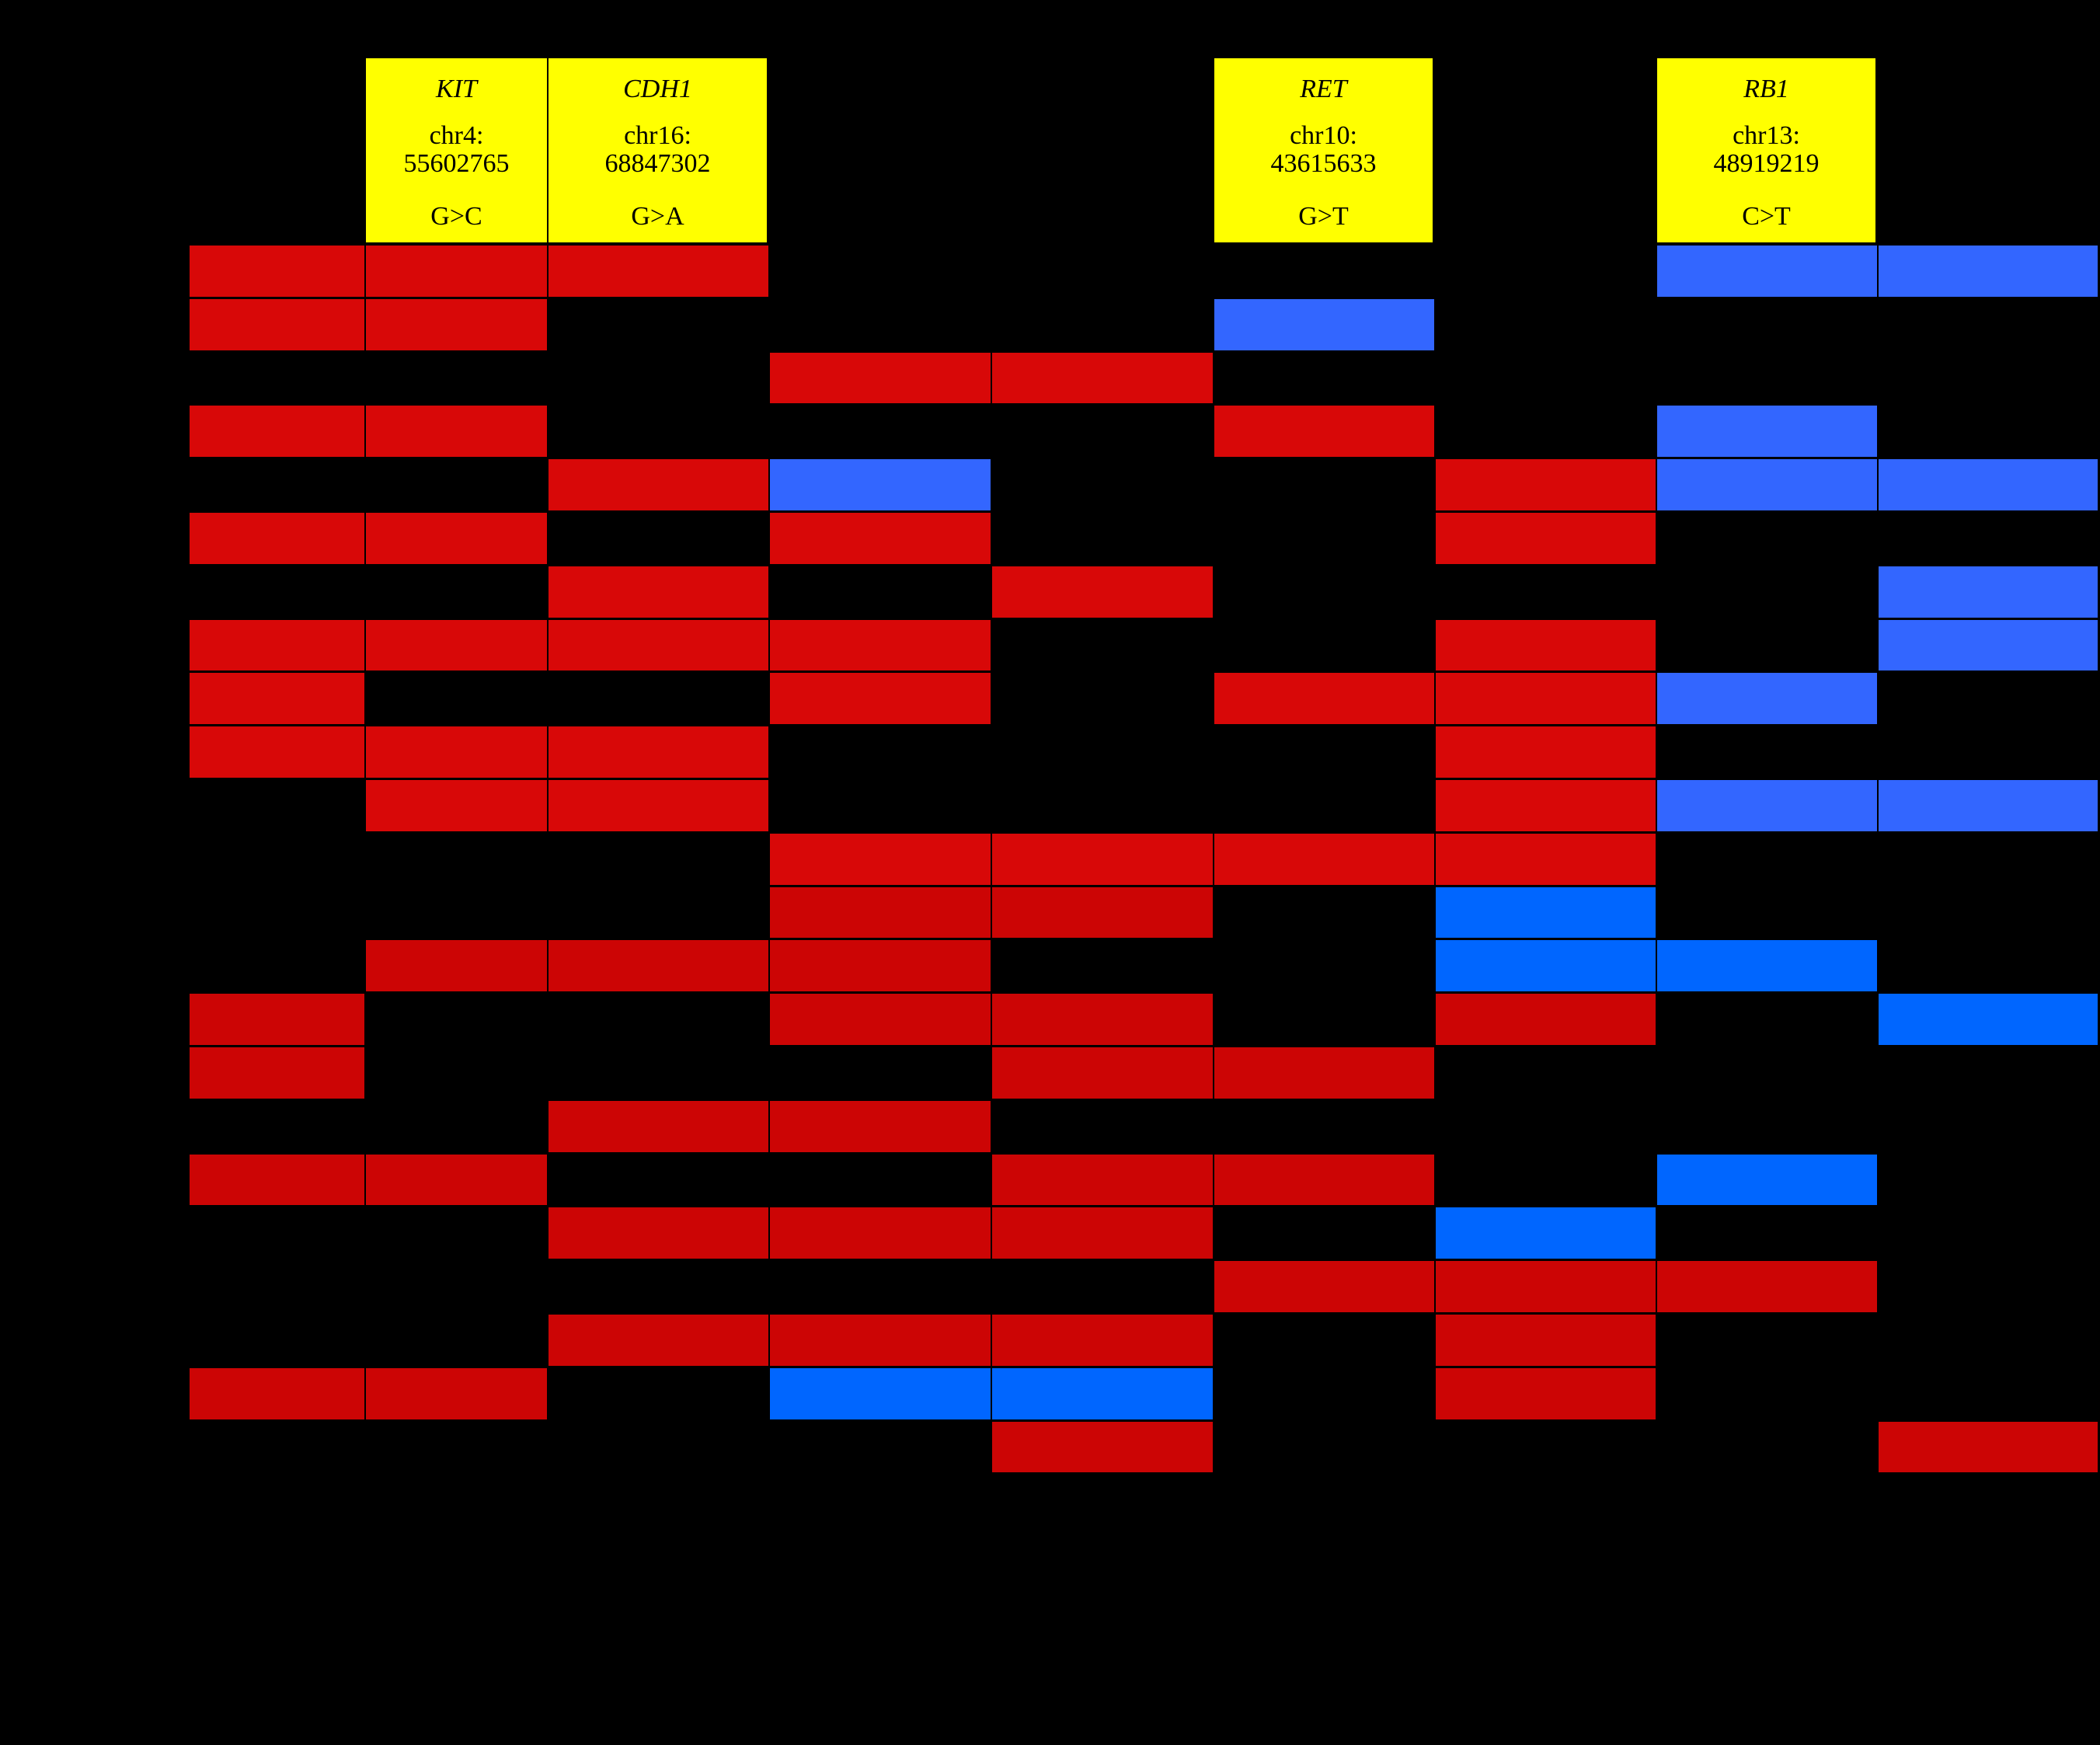  Describe the element at coordinates (658, 485) in the screenshot. I see `matrix-cell-r5-c3-red` at that location.